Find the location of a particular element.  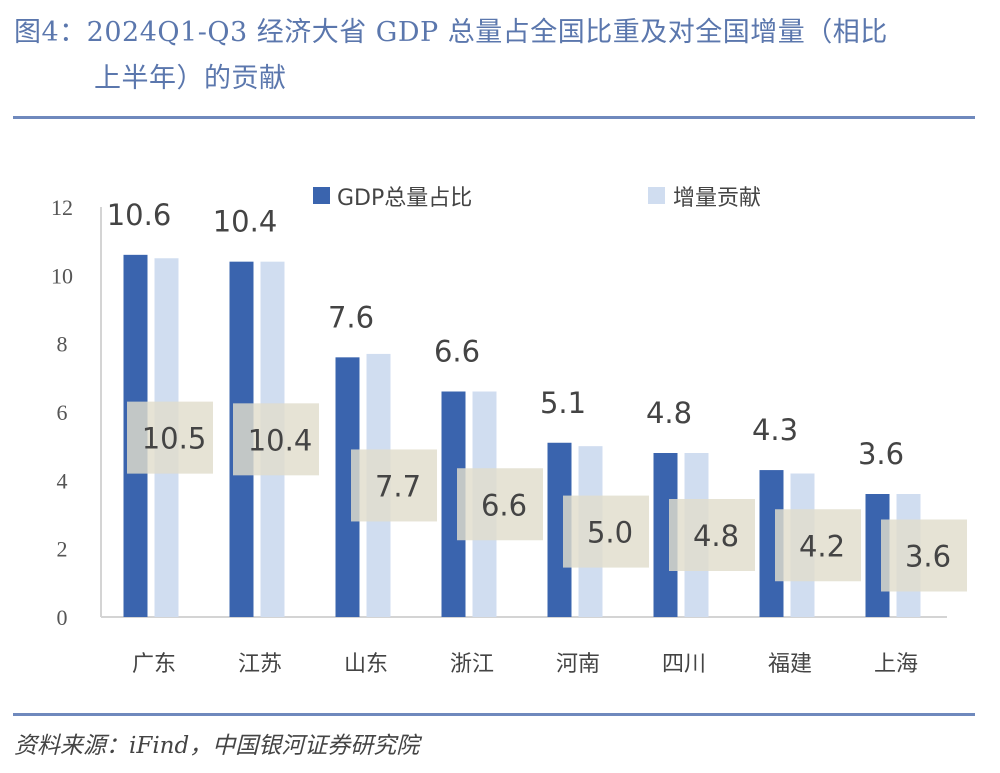

y-tick-label: 0 is located at coordinates (62, 617).